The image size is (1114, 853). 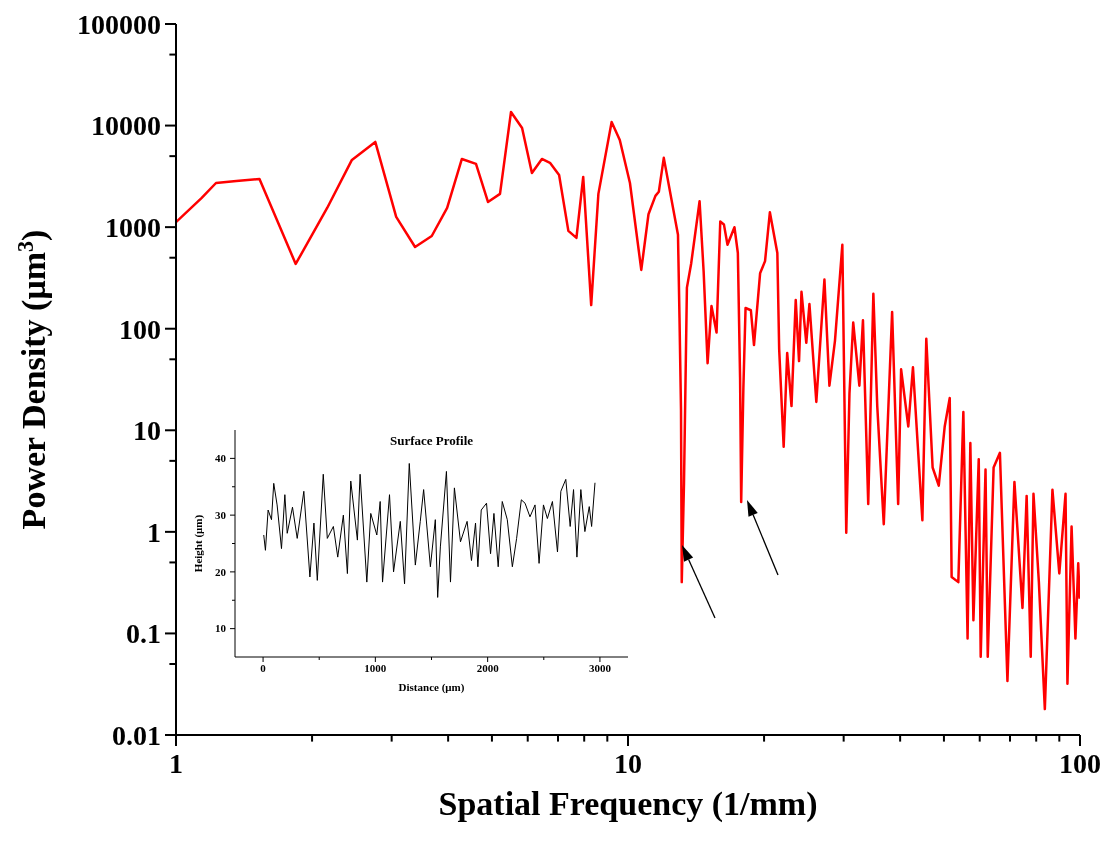 I want to click on x-tick-label: 10, so click(x=628, y=763).